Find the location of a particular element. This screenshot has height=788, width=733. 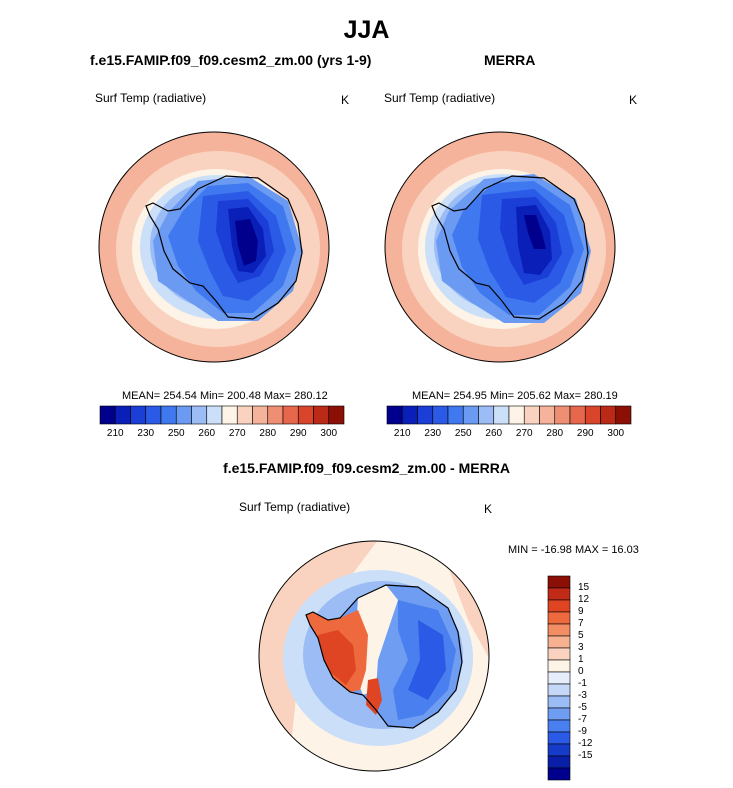

units-label-obs: K is located at coordinates (633, 100).